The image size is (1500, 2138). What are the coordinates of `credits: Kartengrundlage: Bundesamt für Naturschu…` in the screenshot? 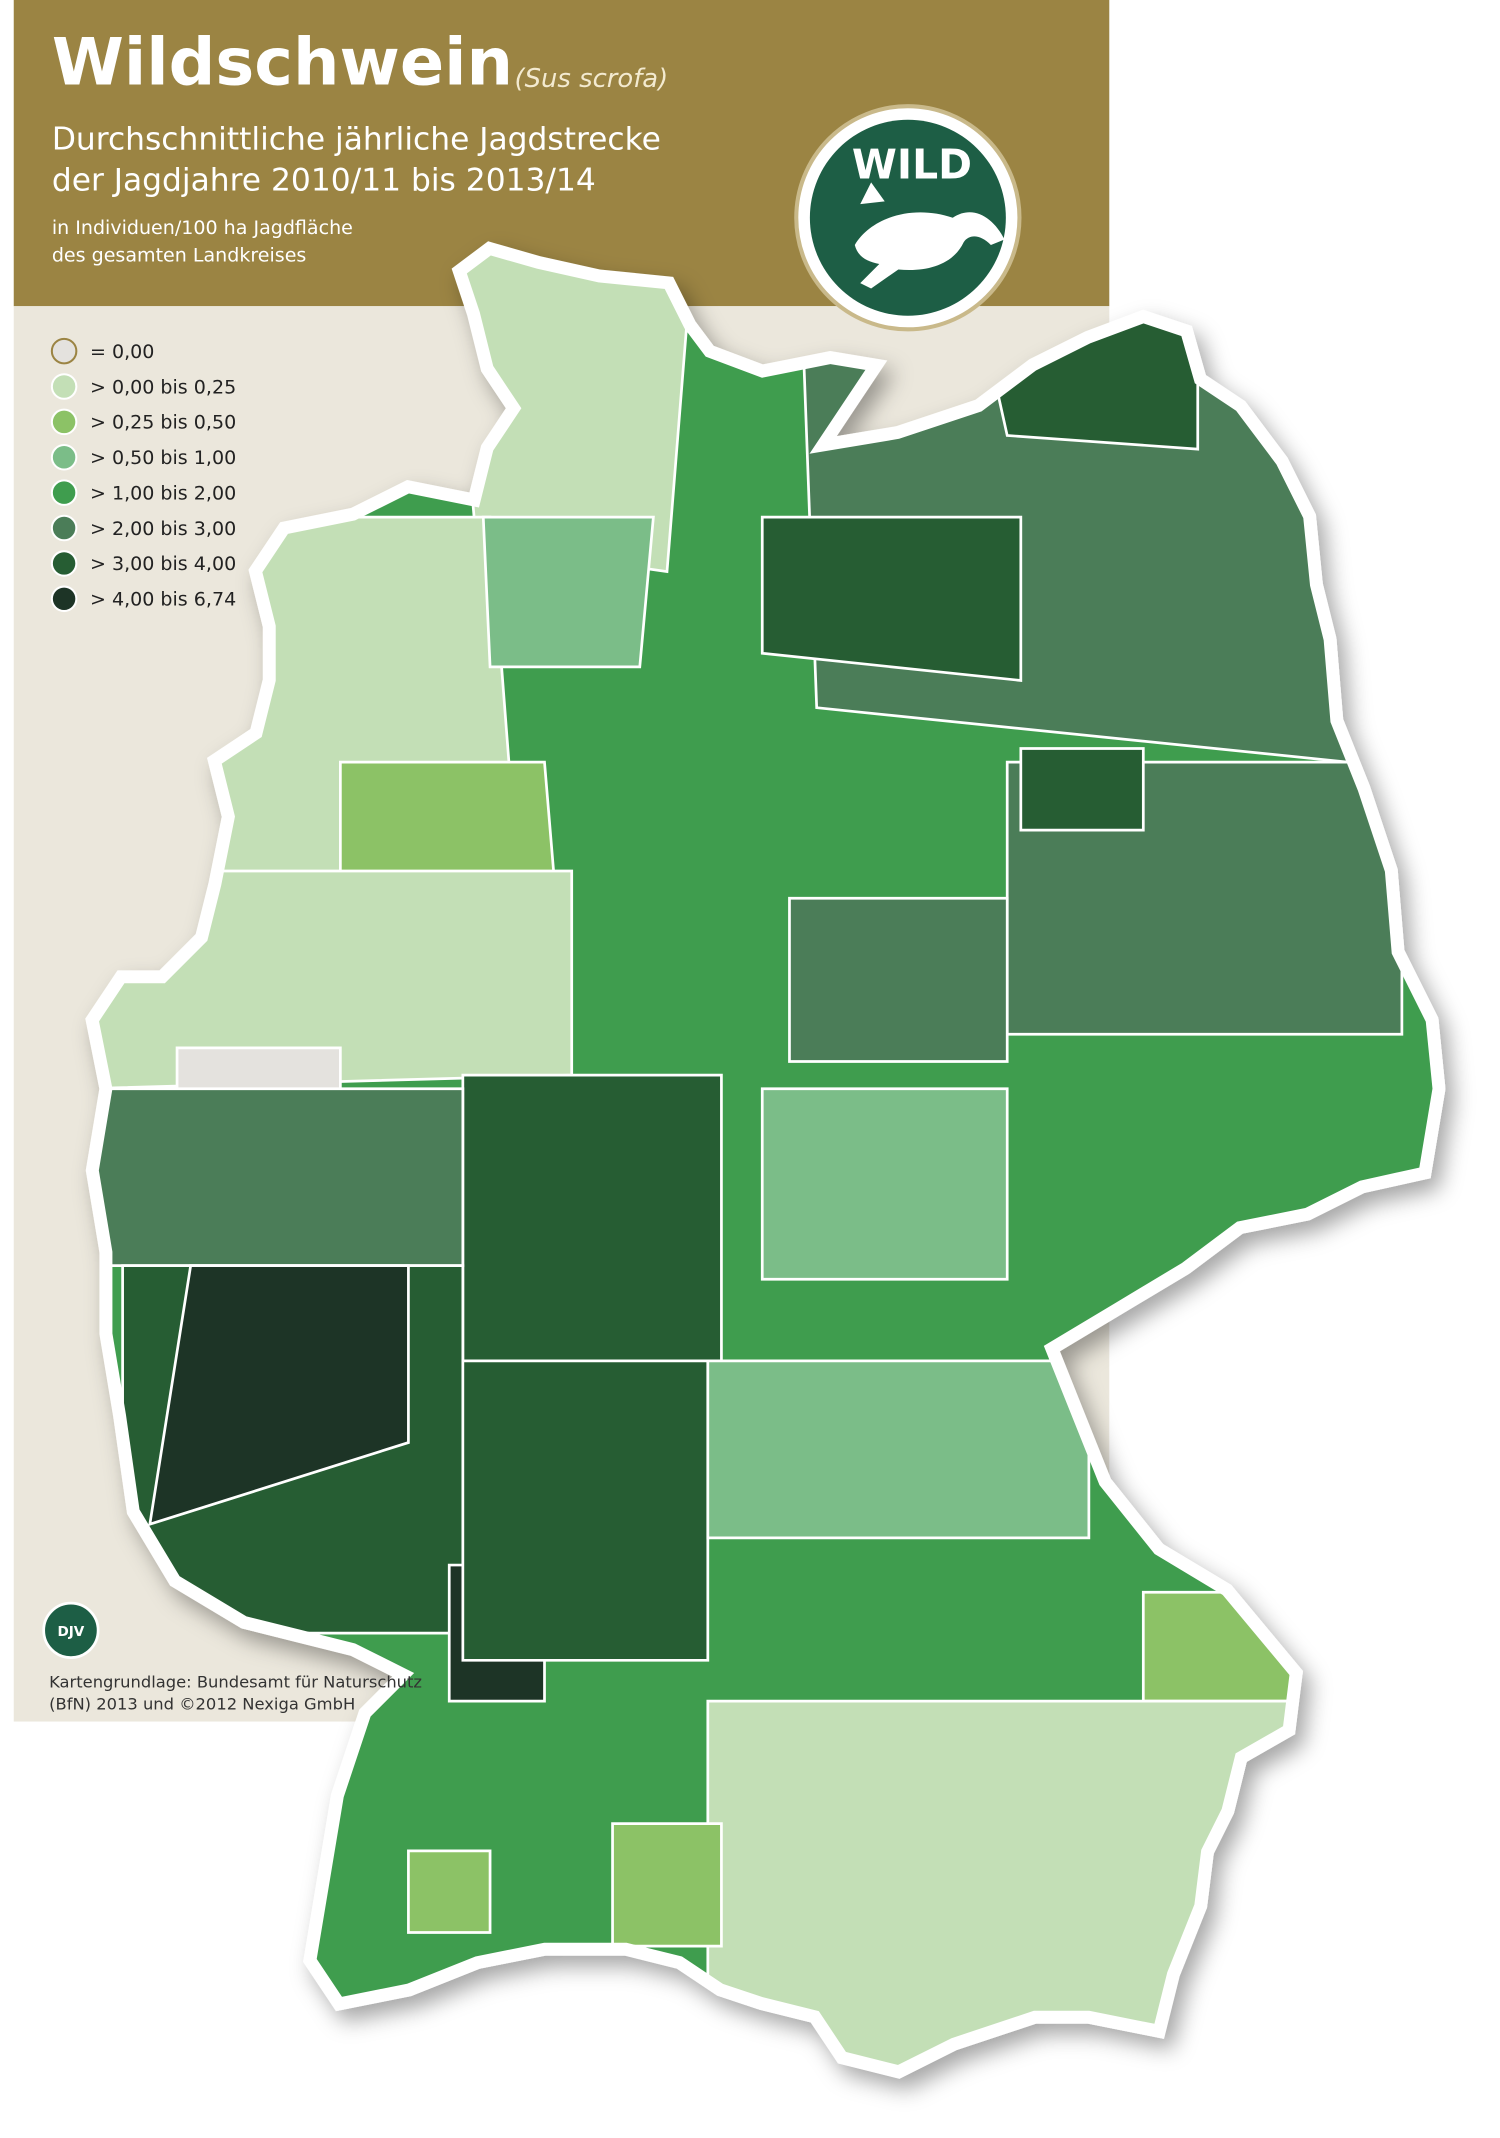 It's located at (235, 1682).